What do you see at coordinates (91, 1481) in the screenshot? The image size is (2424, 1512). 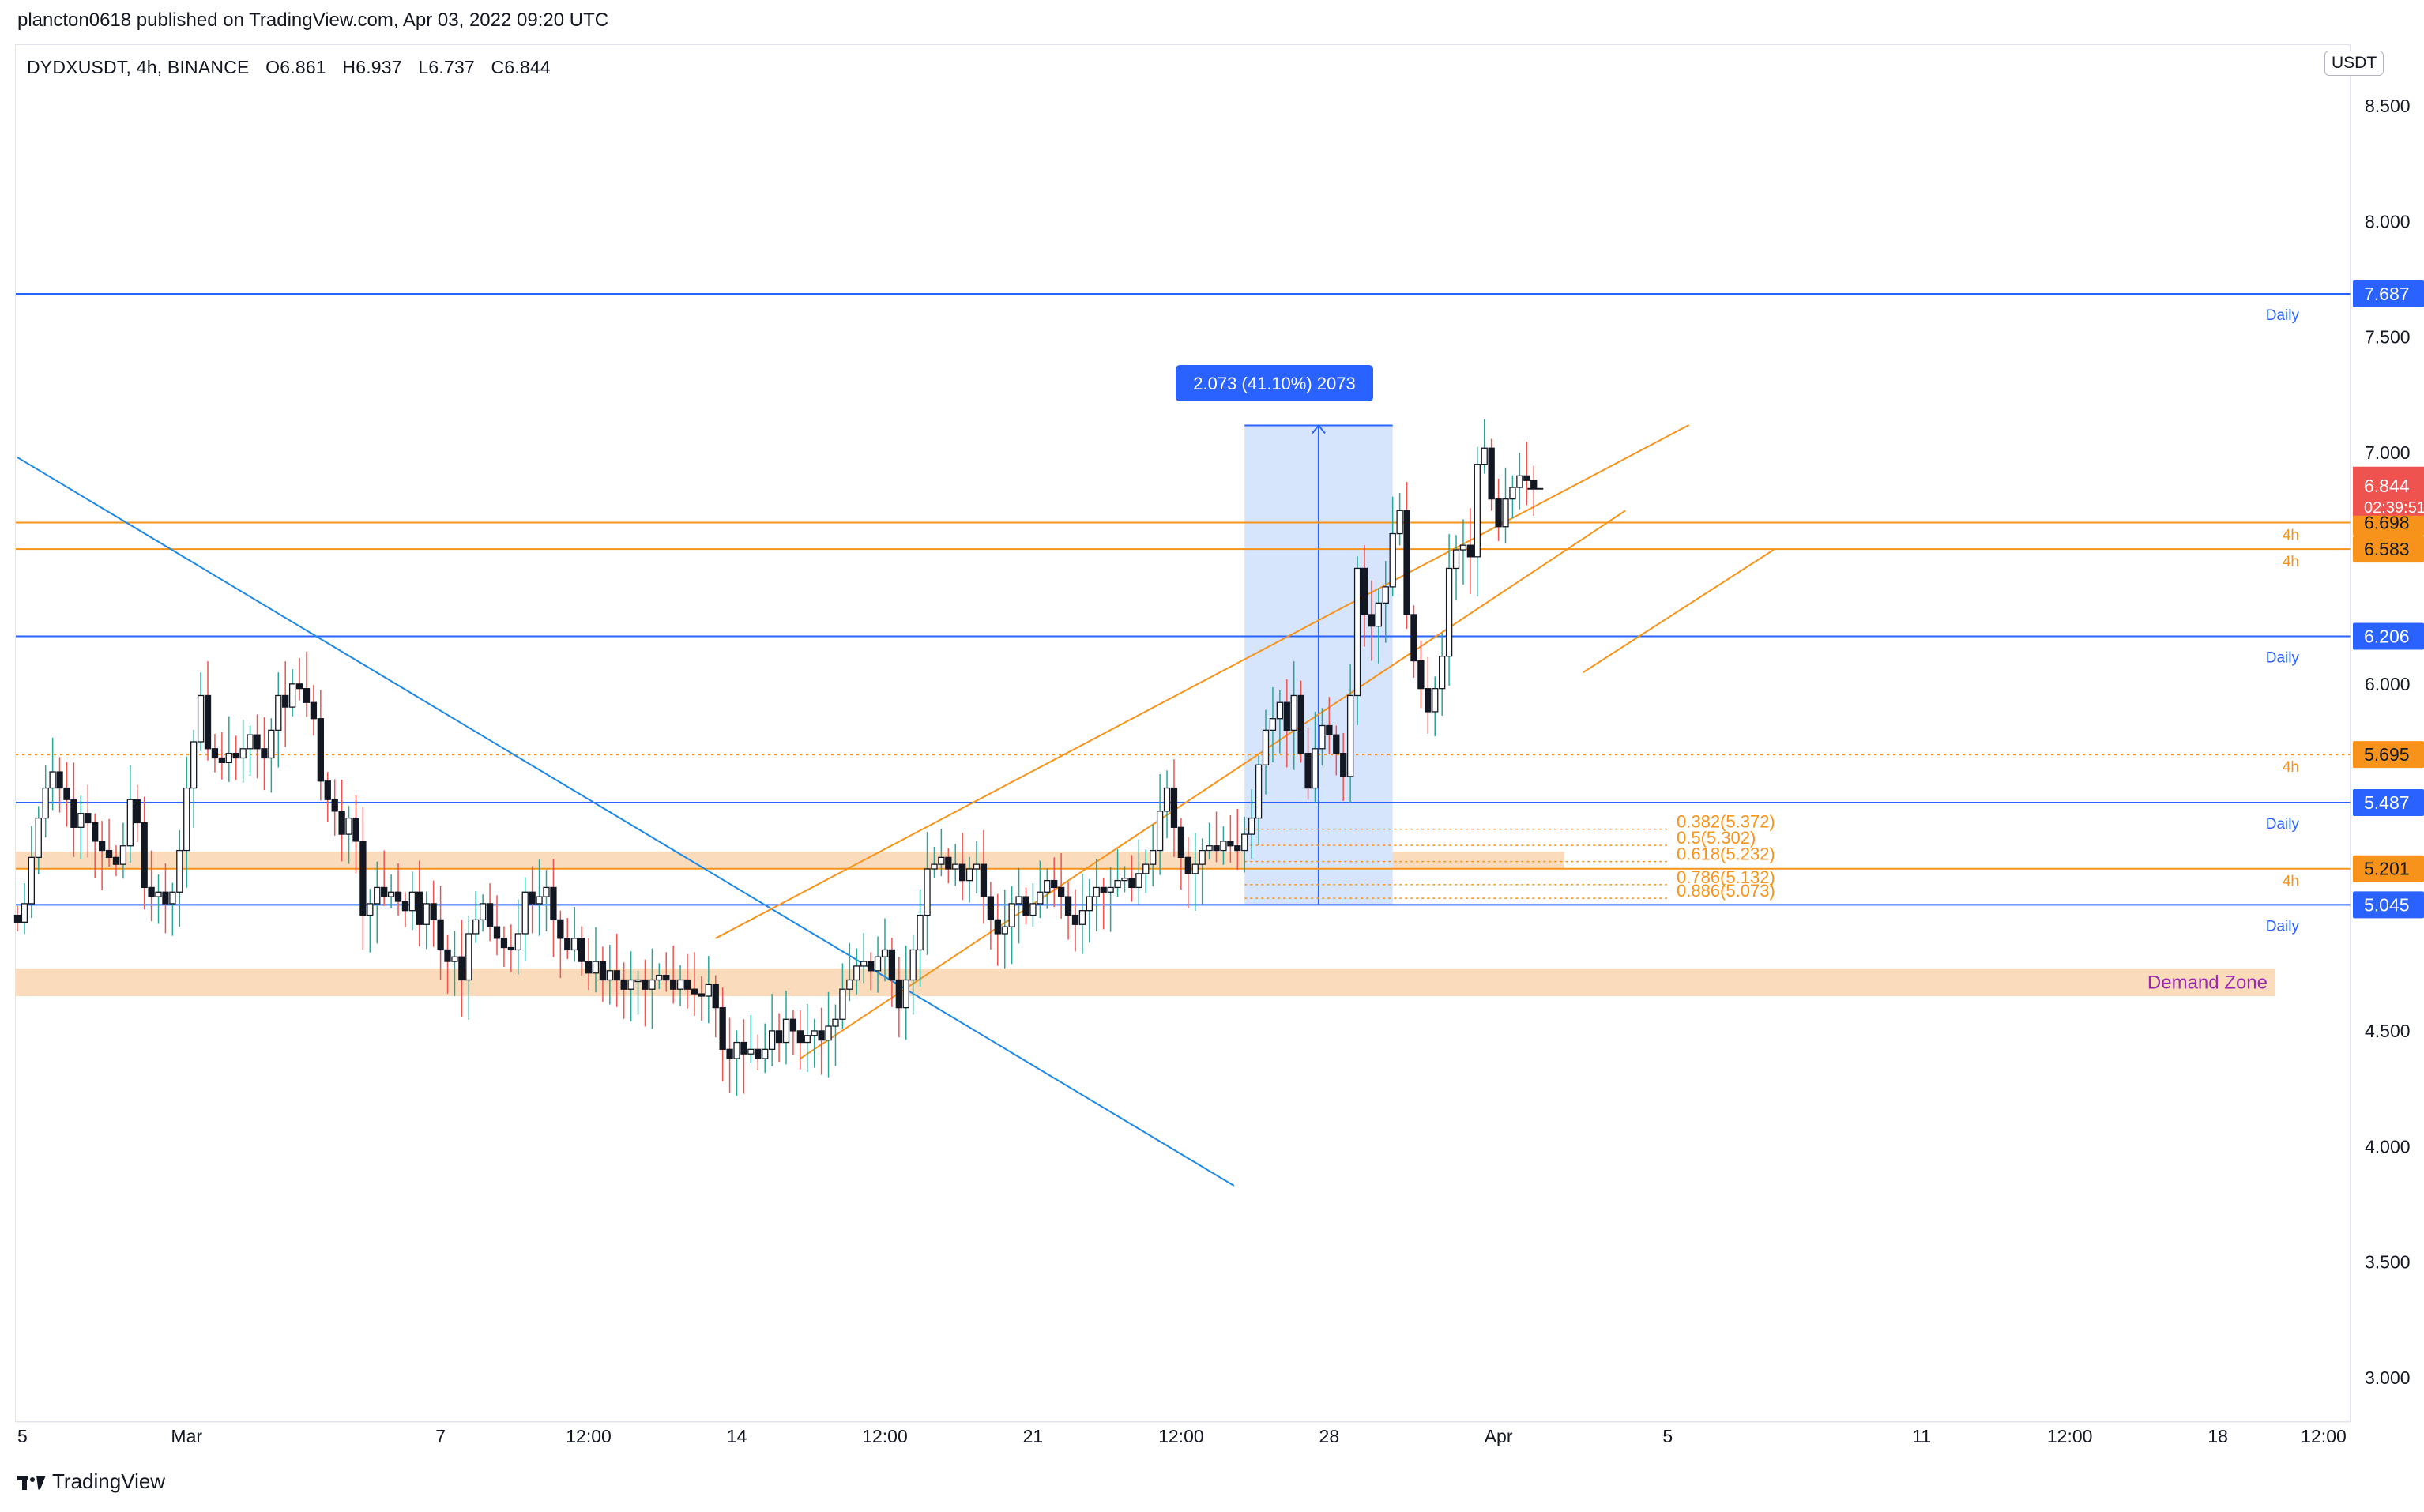 I see `tradingview-brand: TradingView` at bounding box center [91, 1481].